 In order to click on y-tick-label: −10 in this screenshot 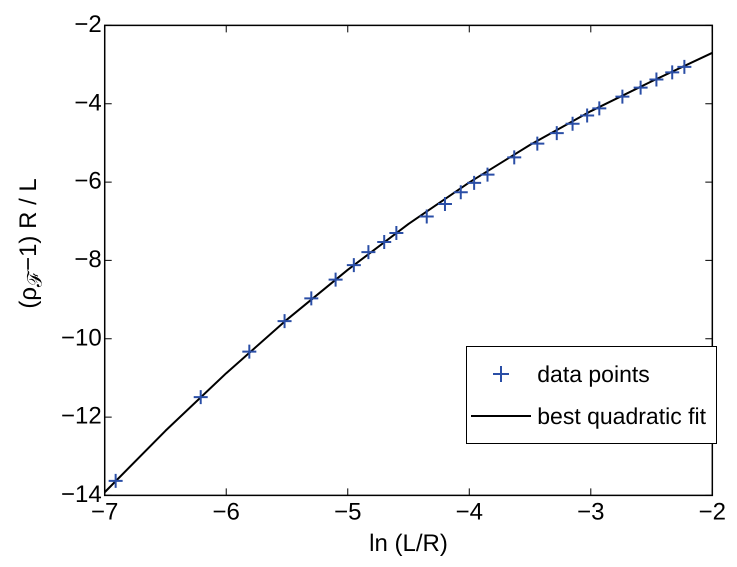, I will do `click(81, 338)`.